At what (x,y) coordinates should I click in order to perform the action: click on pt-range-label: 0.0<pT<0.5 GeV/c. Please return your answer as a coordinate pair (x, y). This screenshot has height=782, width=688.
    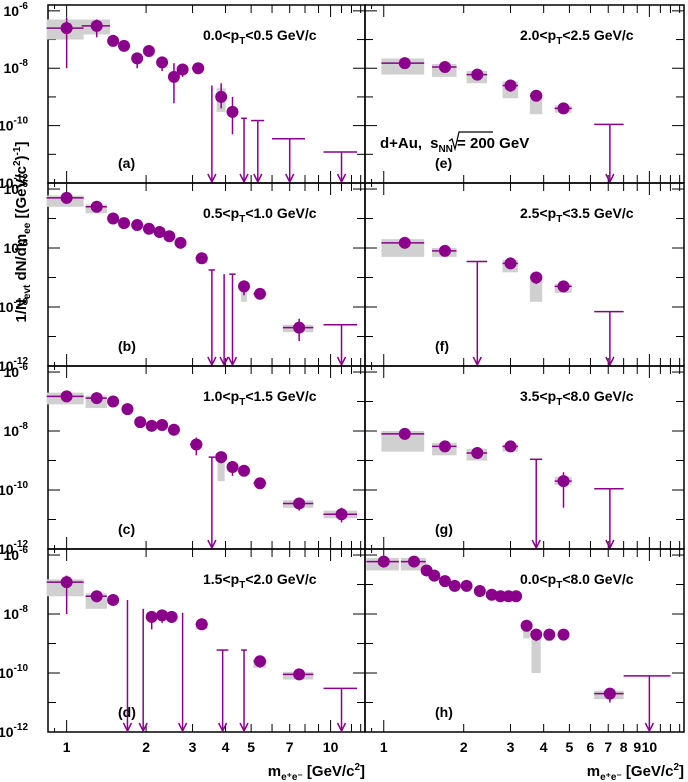
    Looking at the image, I should click on (260, 37).